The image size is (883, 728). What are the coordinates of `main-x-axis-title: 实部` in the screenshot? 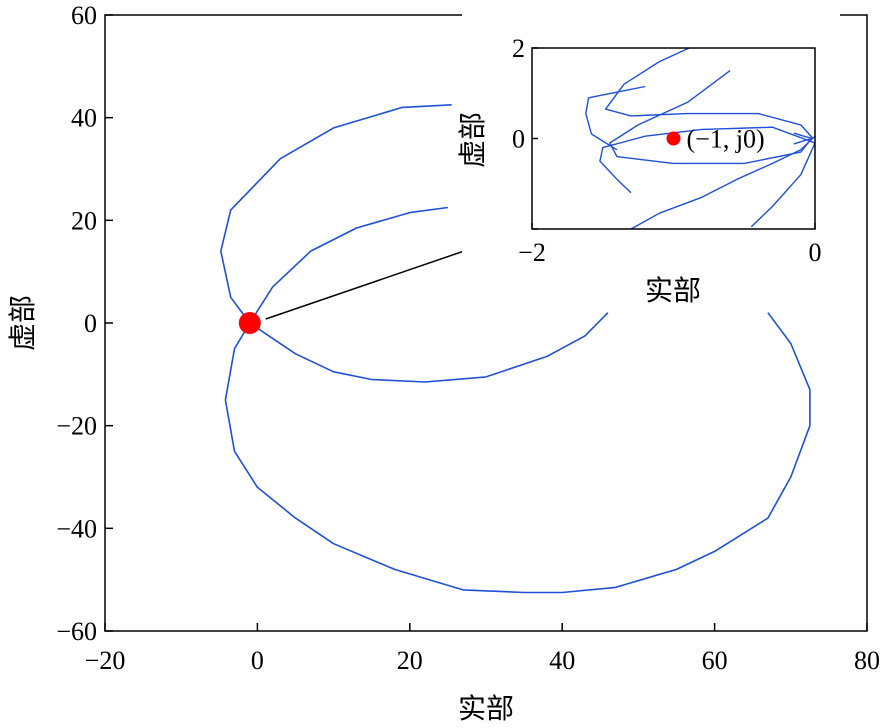 It's located at (486, 708).